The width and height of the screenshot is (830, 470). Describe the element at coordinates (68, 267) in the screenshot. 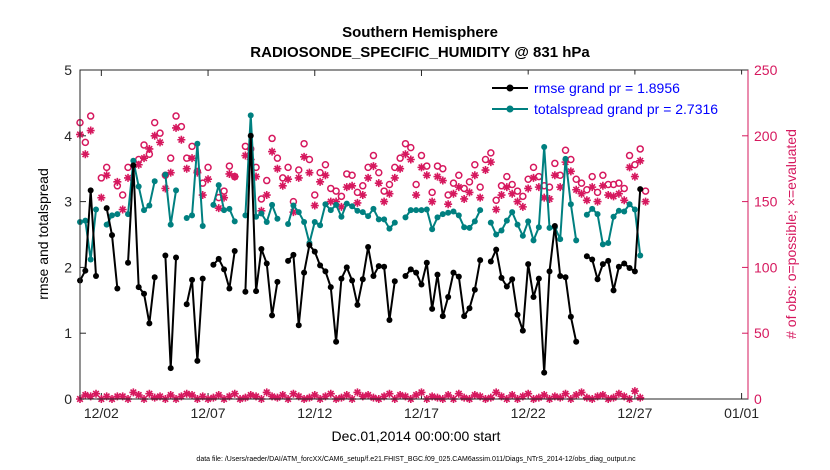

I see `left-y-tick-label: 2` at that location.